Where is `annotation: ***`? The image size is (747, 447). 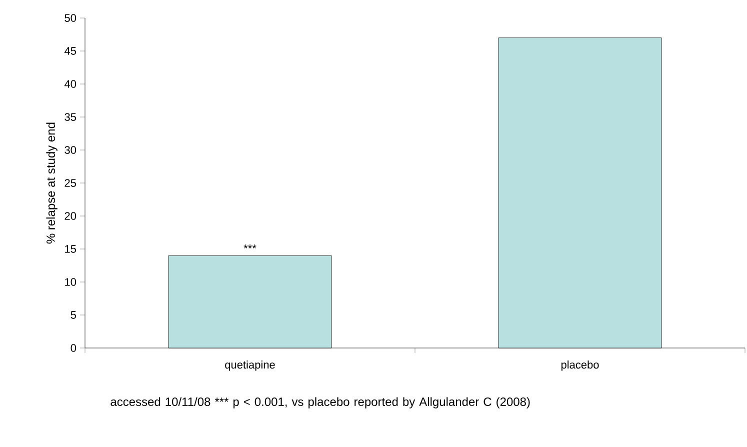
annotation: *** is located at coordinates (250, 246).